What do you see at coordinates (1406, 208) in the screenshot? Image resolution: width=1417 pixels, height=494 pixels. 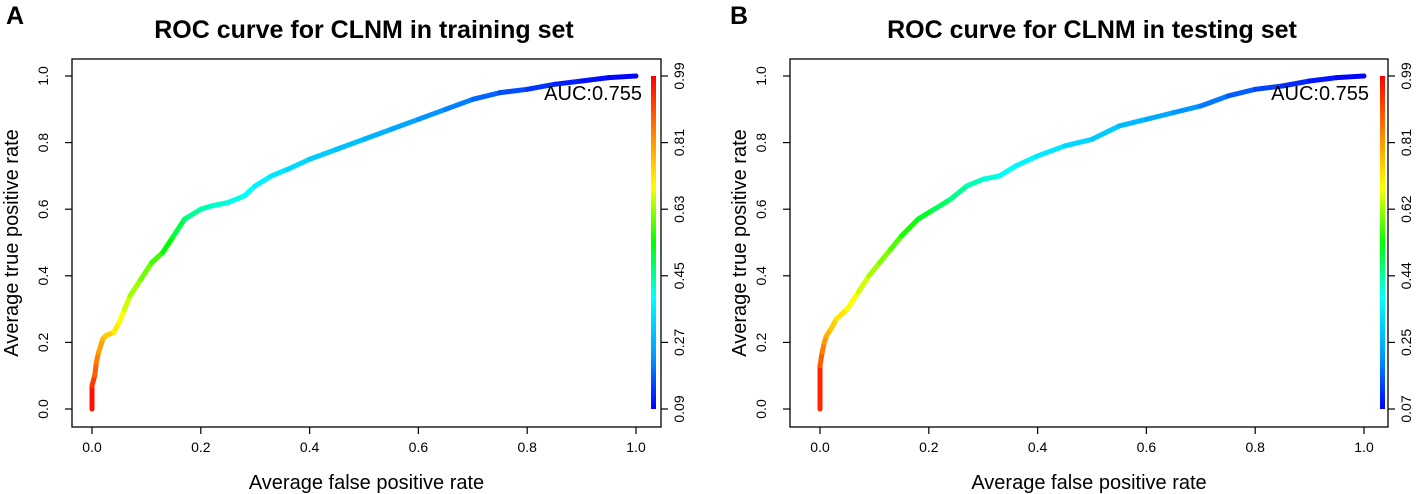 I see `colorbar-tick-label: 0.62` at bounding box center [1406, 208].